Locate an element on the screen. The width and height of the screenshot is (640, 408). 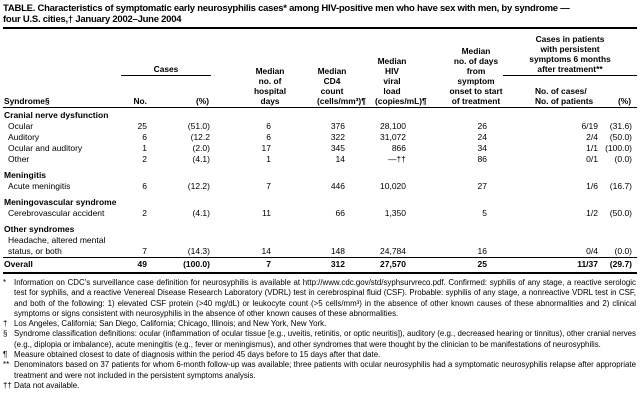
cell-days-to-treatment: 25 is located at coordinates (456, 265).